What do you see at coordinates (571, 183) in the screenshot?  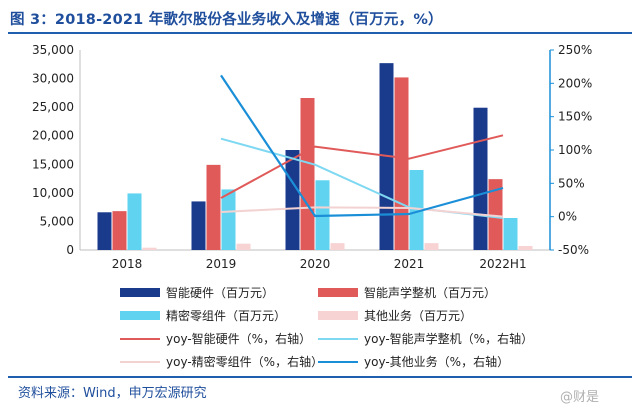 I see `y2-tick-label: 50%` at bounding box center [571, 183].